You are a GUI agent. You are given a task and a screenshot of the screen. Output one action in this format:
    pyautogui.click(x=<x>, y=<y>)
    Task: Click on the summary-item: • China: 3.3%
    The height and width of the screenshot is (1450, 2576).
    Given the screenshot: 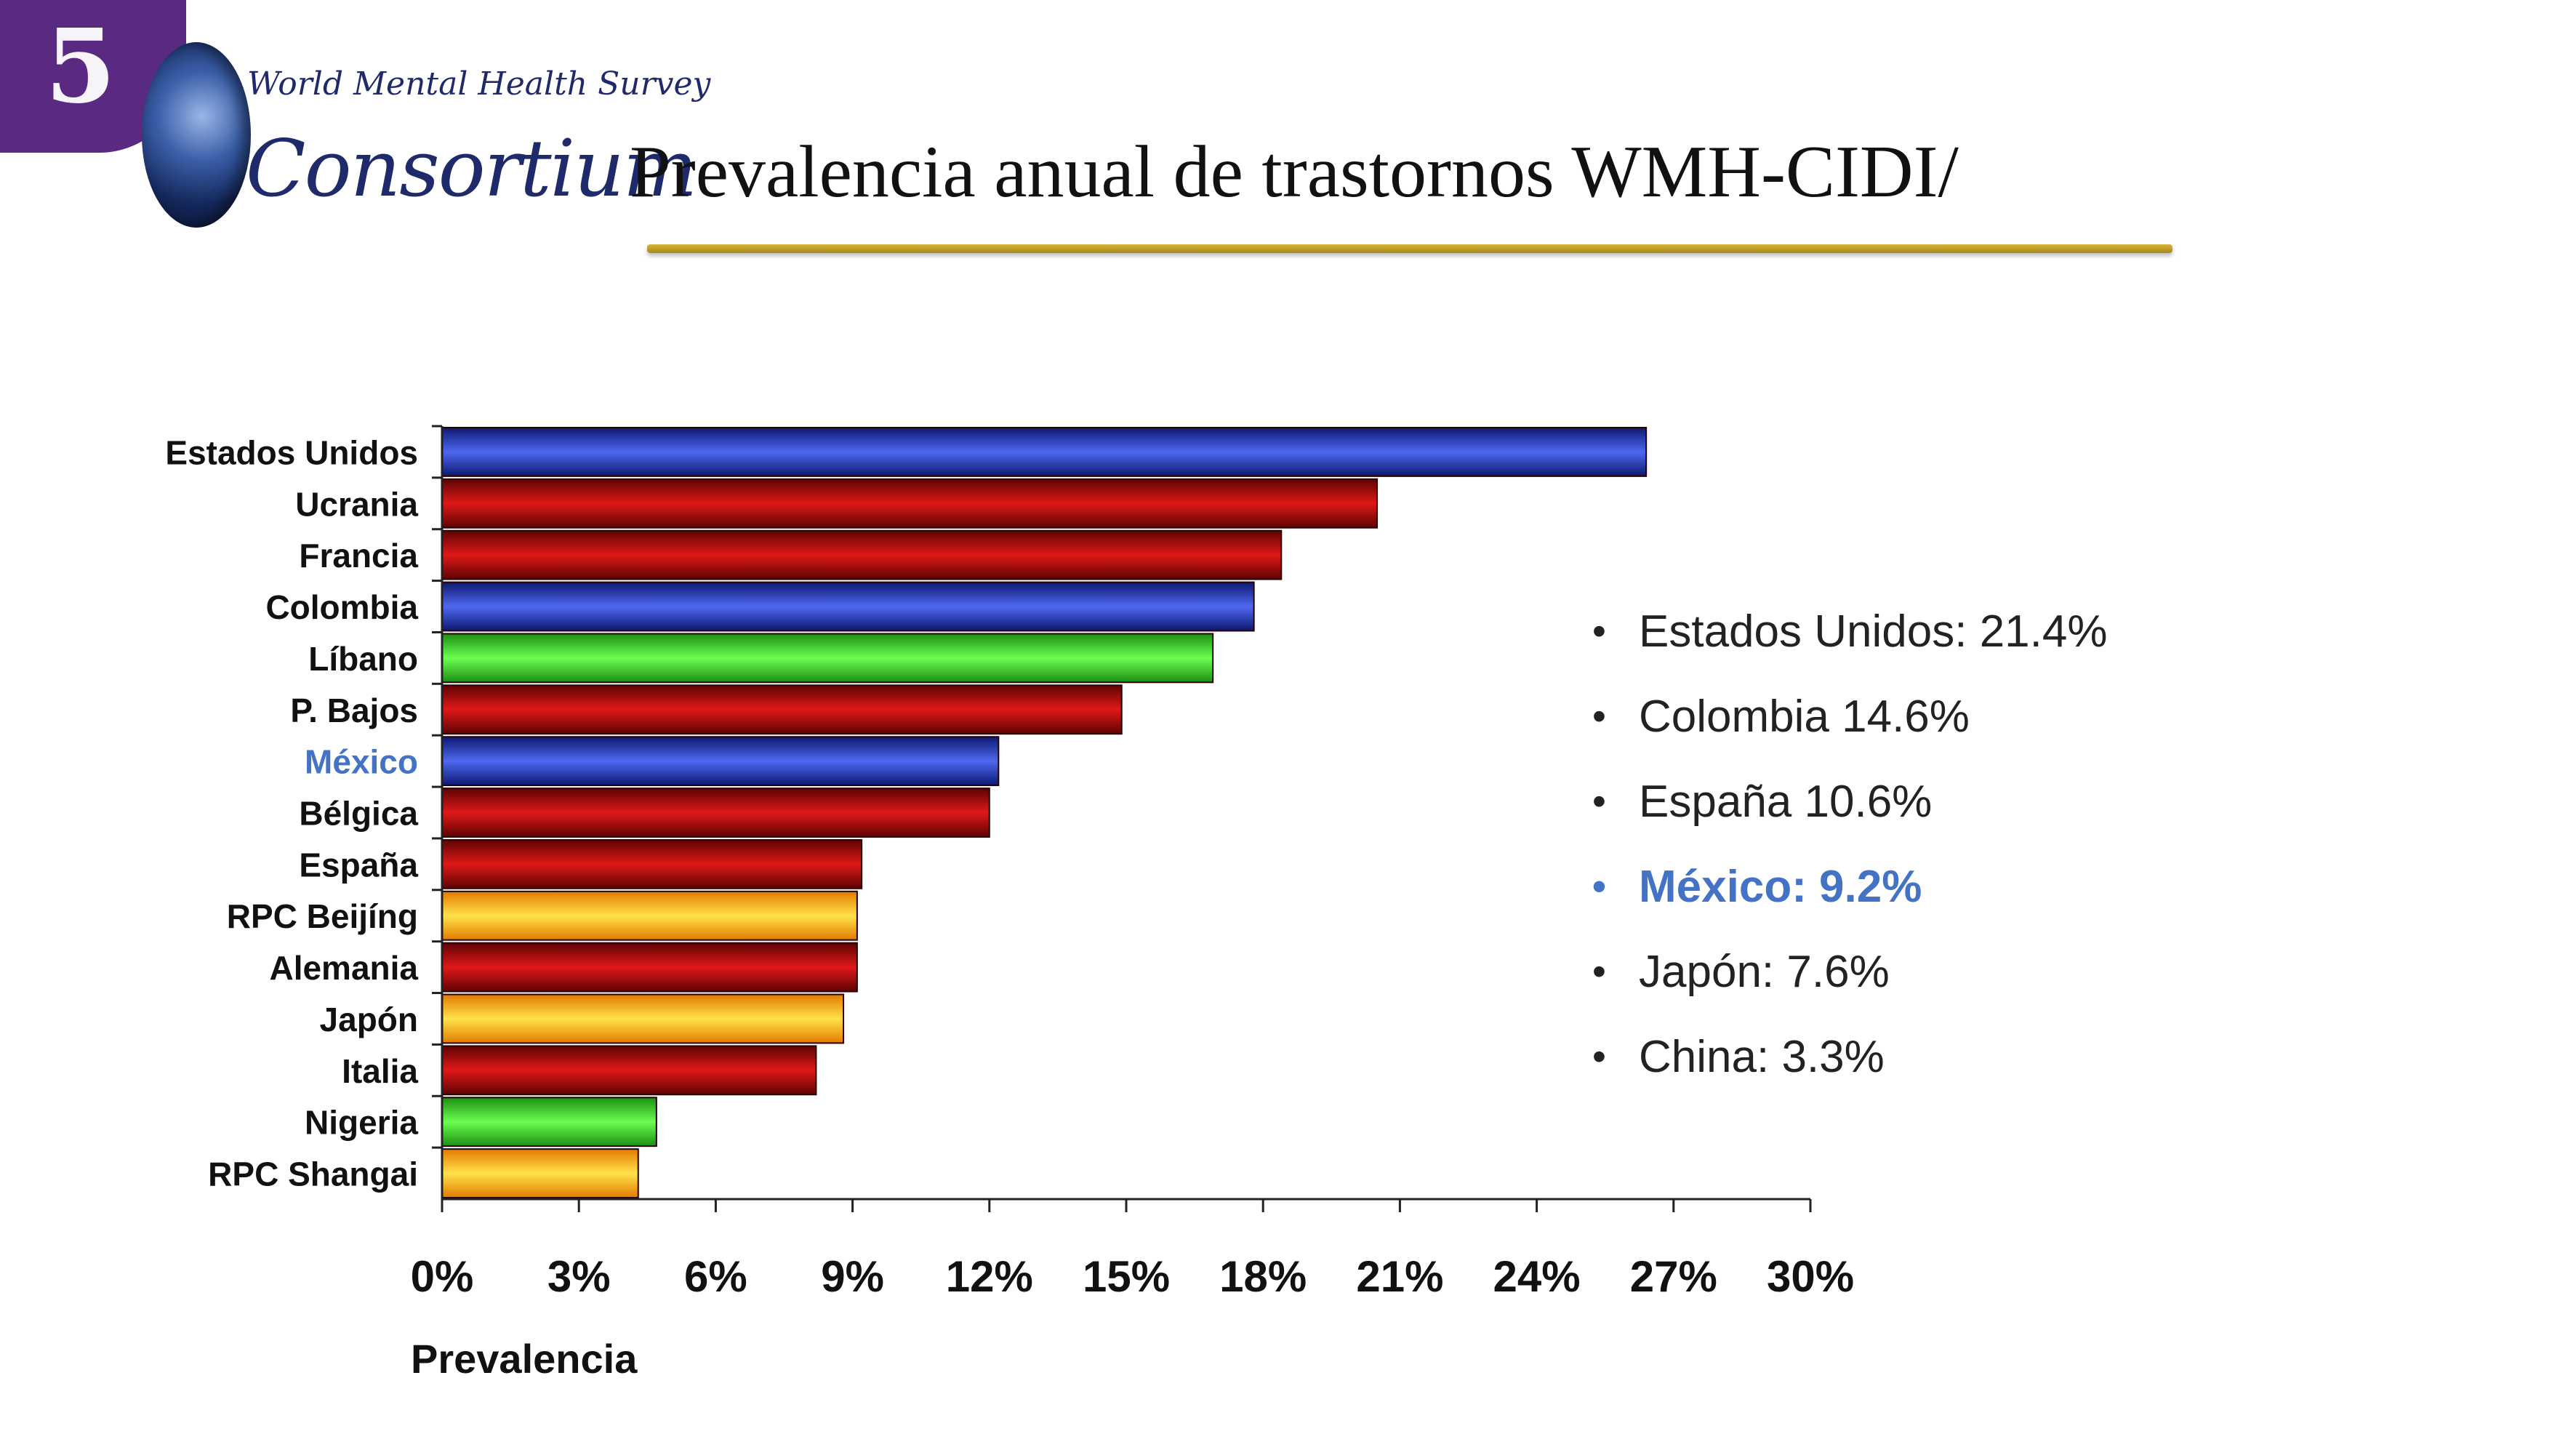 What is the action you would take?
    pyautogui.click(x=1843, y=1056)
    